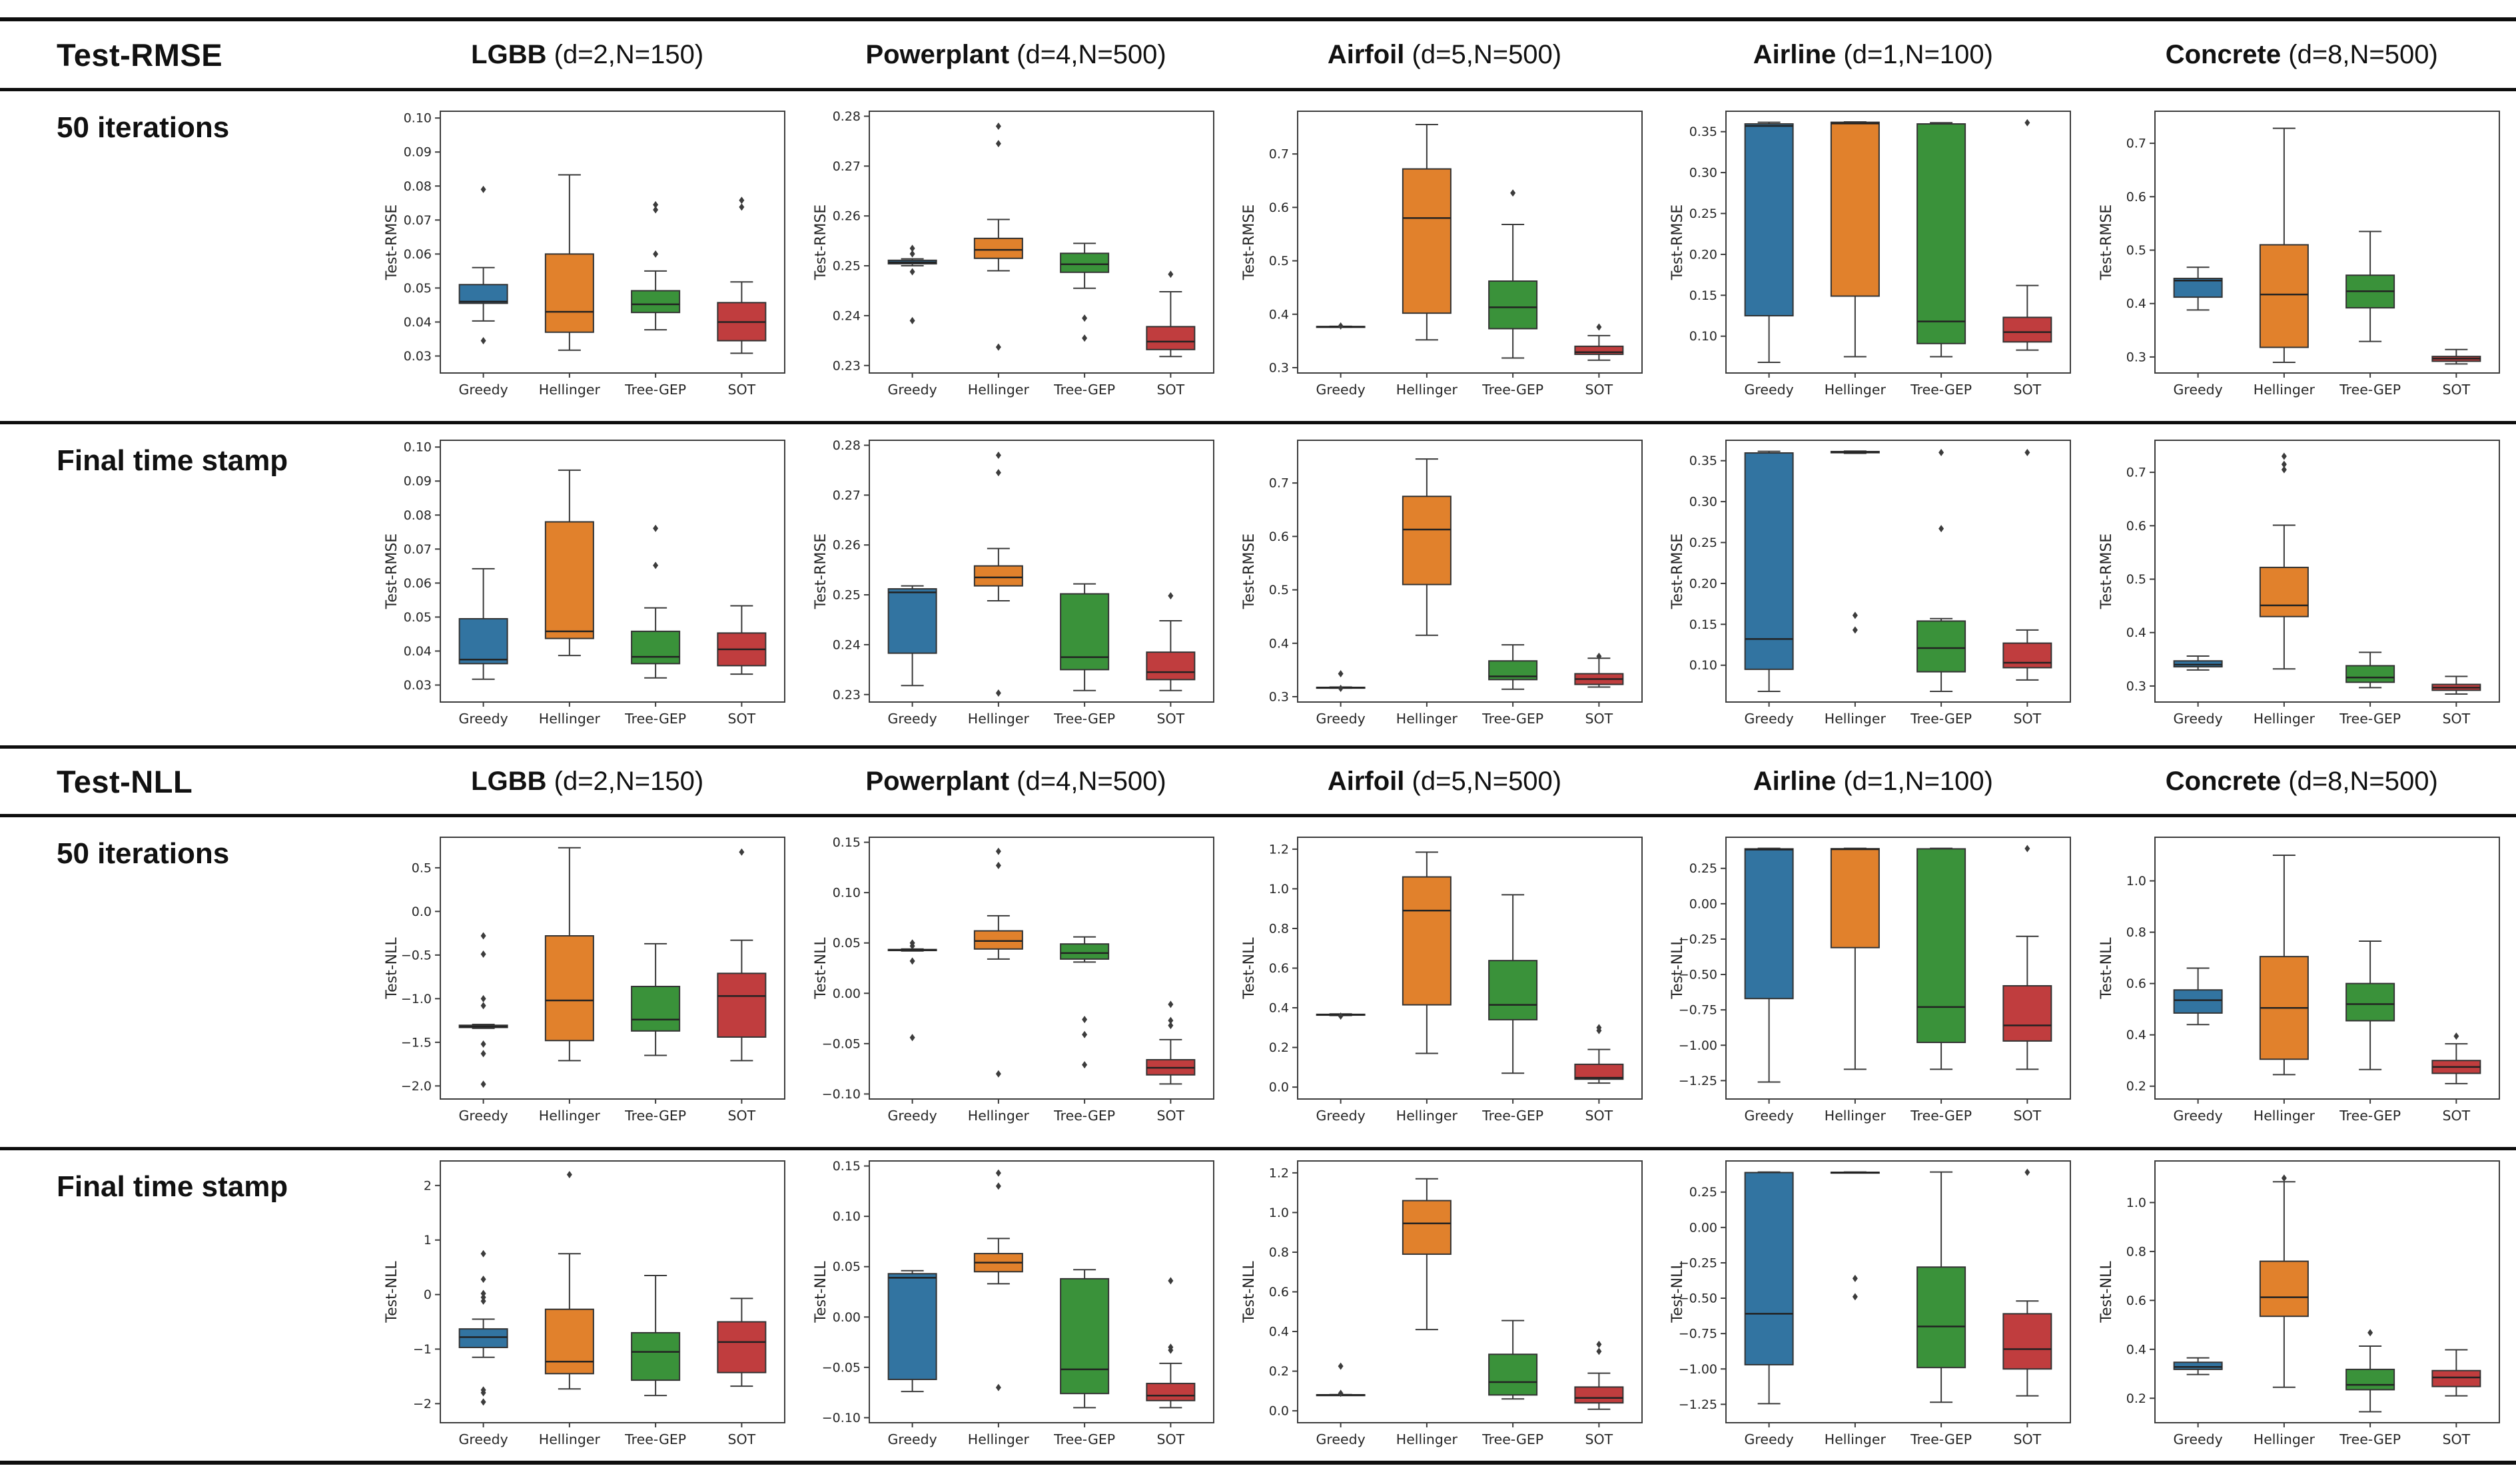 The height and width of the screenshot is (1484, 2516). I want to click on y-tick-label: 0.28, so click(846, 116).